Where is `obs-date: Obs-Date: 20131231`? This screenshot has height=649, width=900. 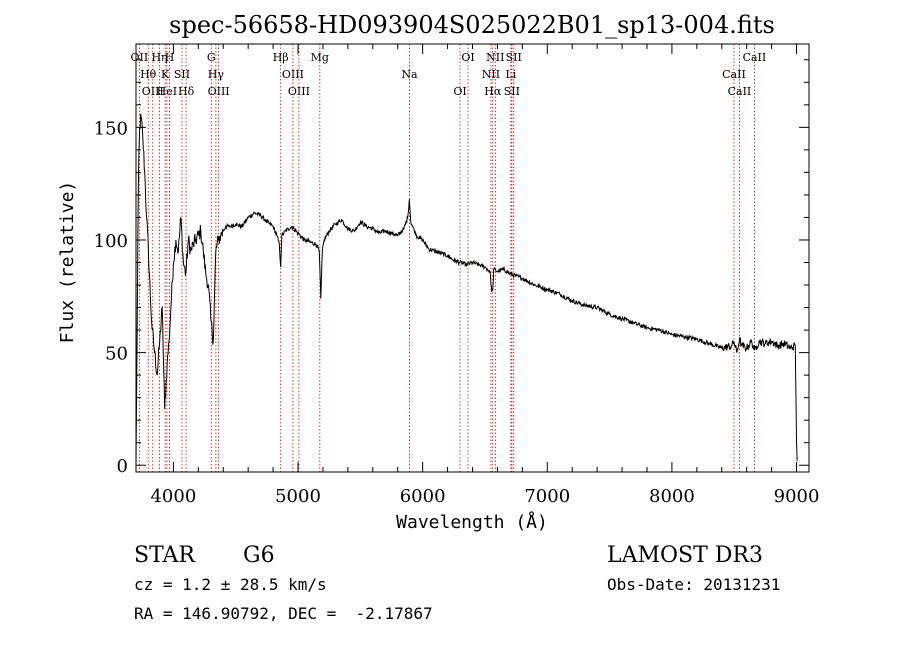 obs-date: Obs-Date: 20131231 is located at coordinates (693, 584).